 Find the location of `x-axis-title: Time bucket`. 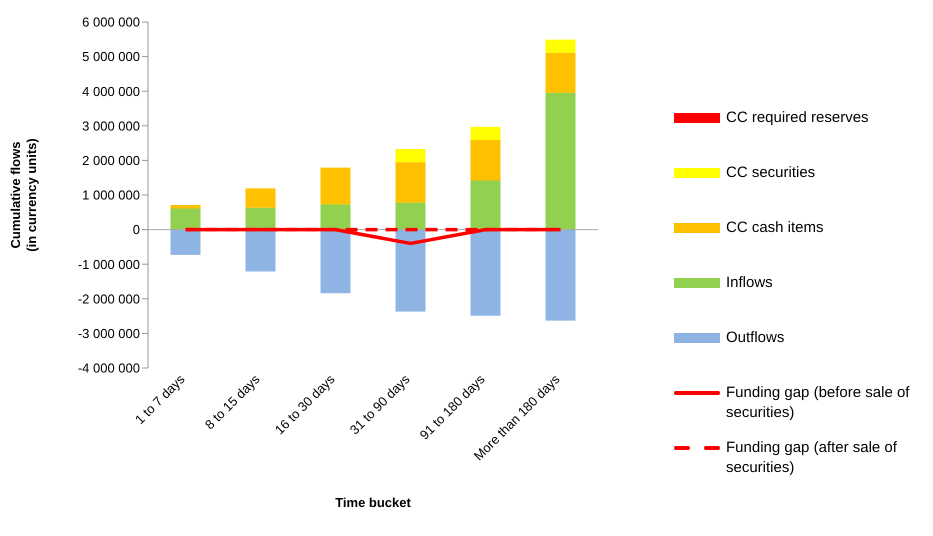

x-axis-title: Time bucket is located at coordinates (373, 502).